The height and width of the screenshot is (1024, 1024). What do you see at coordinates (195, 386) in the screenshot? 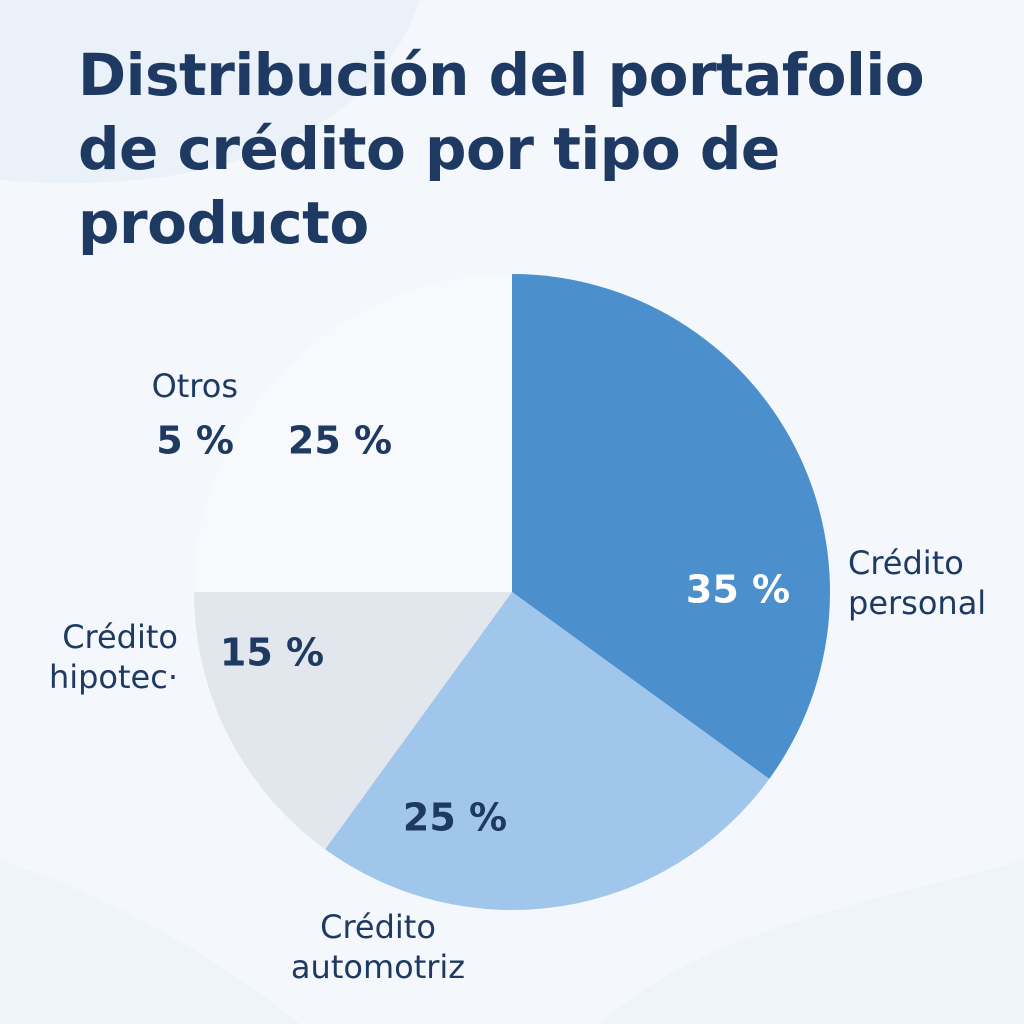
I see `slice-category-label: Otros` at bounding box center [195, 386].